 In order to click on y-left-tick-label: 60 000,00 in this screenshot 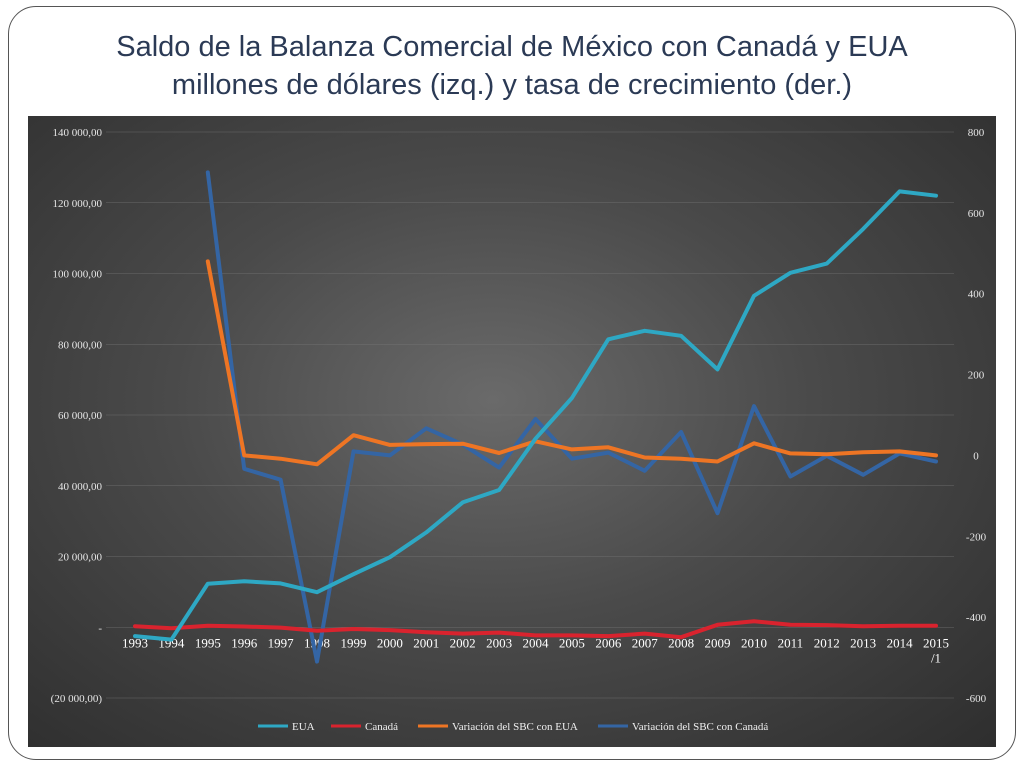, I will do `click(80, 416)`.